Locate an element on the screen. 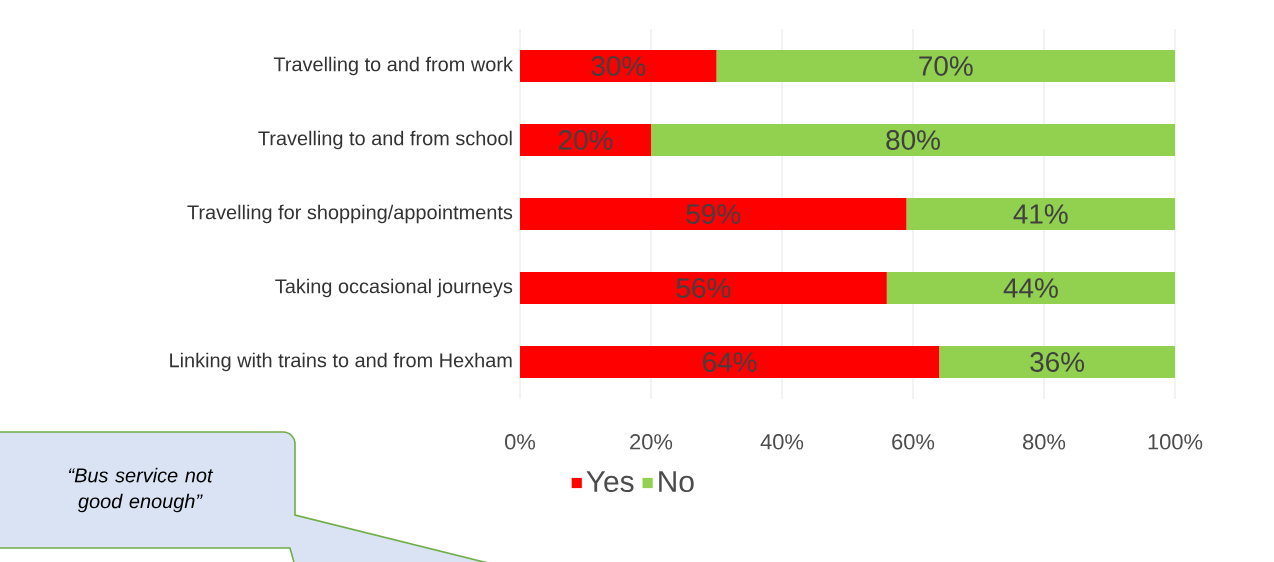  y-tick-label: Taking occasional journeys is located at coordinates (394, 288).